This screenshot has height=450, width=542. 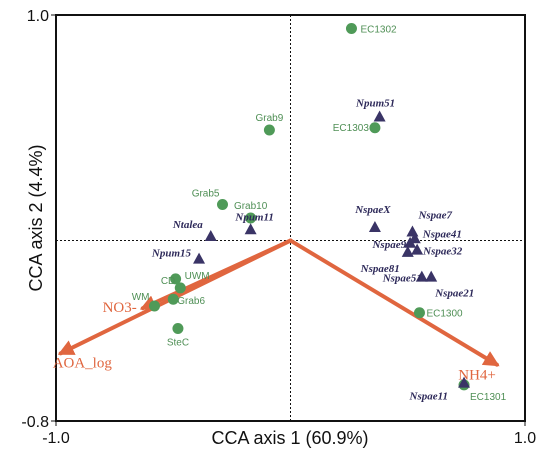 I want to click on taxon-label: NspaeX, so click(x=372, y=210).